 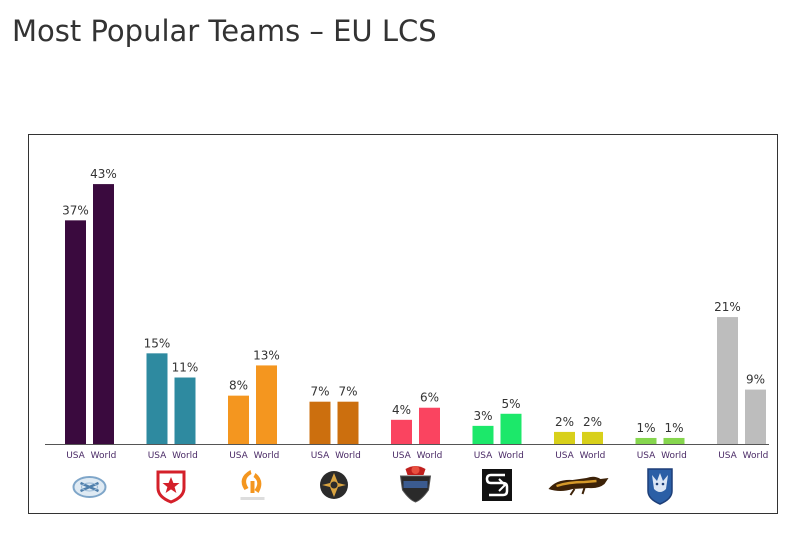 I want to click on bar-value-label: 6%, so click(x=429, y=398).